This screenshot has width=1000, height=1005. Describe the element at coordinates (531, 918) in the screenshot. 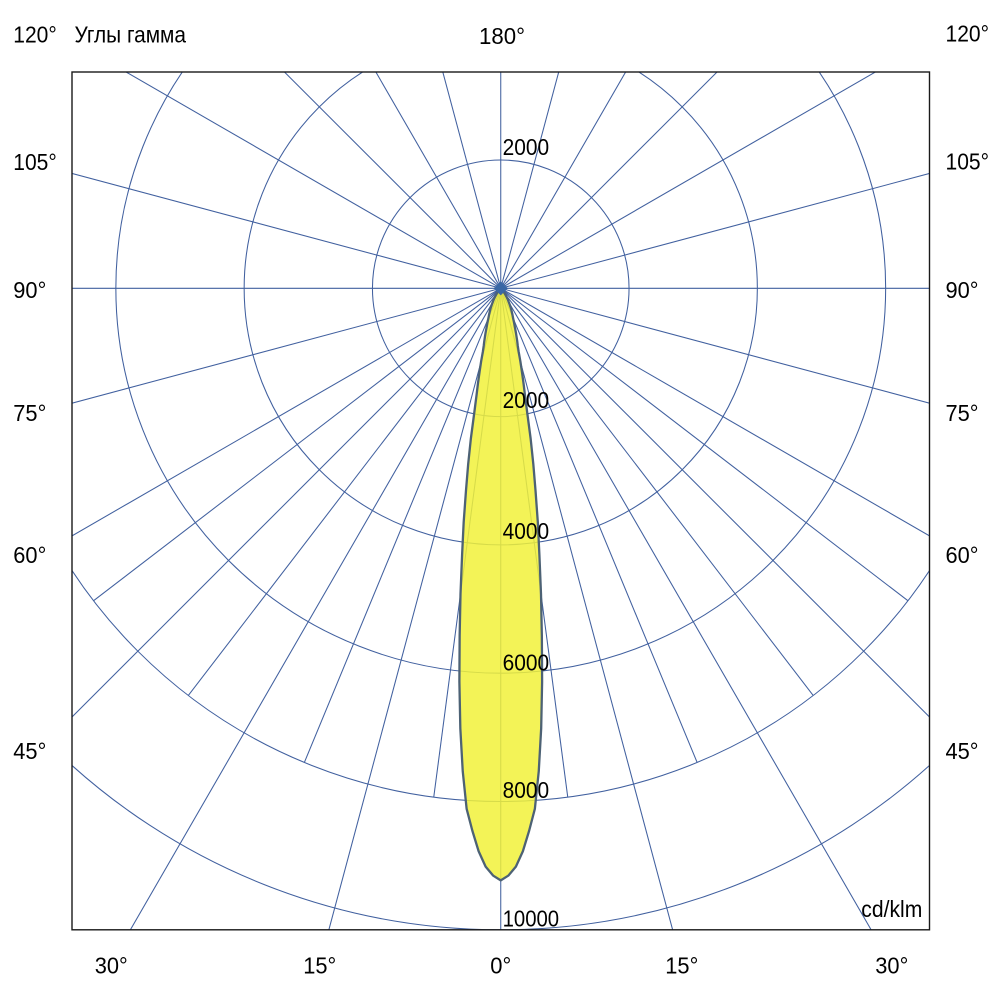

I see `svg-text: 10000` at that location.